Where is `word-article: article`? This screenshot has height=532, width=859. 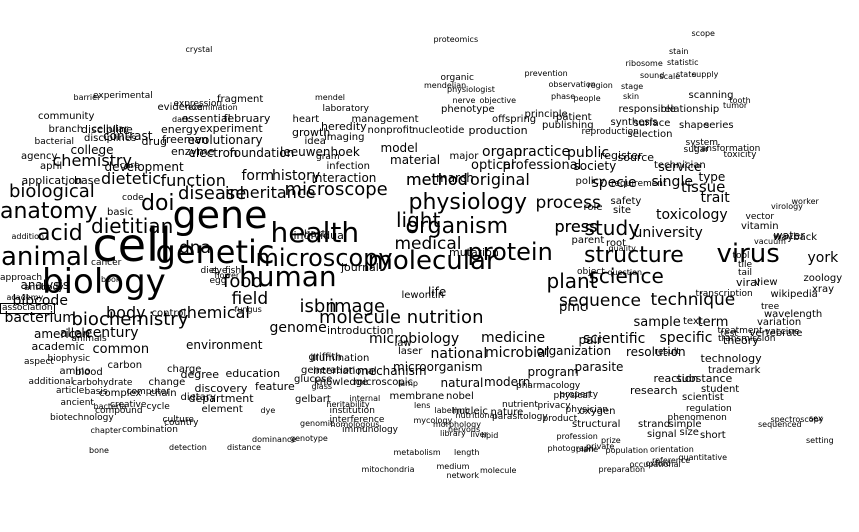 word-article: article is located at coordinates (70, 391).